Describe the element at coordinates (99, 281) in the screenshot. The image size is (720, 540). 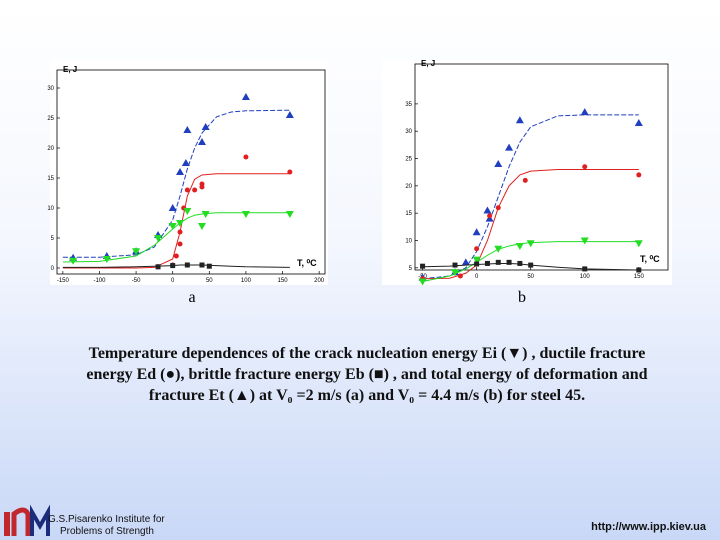
I see `x-tick-label: -100` at that location.